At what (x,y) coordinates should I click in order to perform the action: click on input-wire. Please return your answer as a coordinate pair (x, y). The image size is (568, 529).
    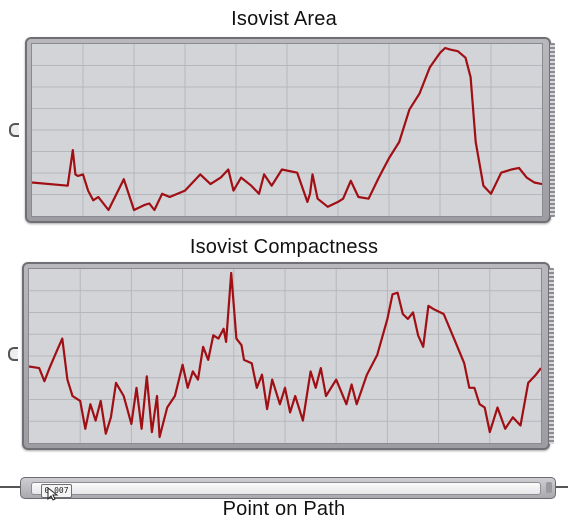
    Looking at the image, I should click on (11, 487).